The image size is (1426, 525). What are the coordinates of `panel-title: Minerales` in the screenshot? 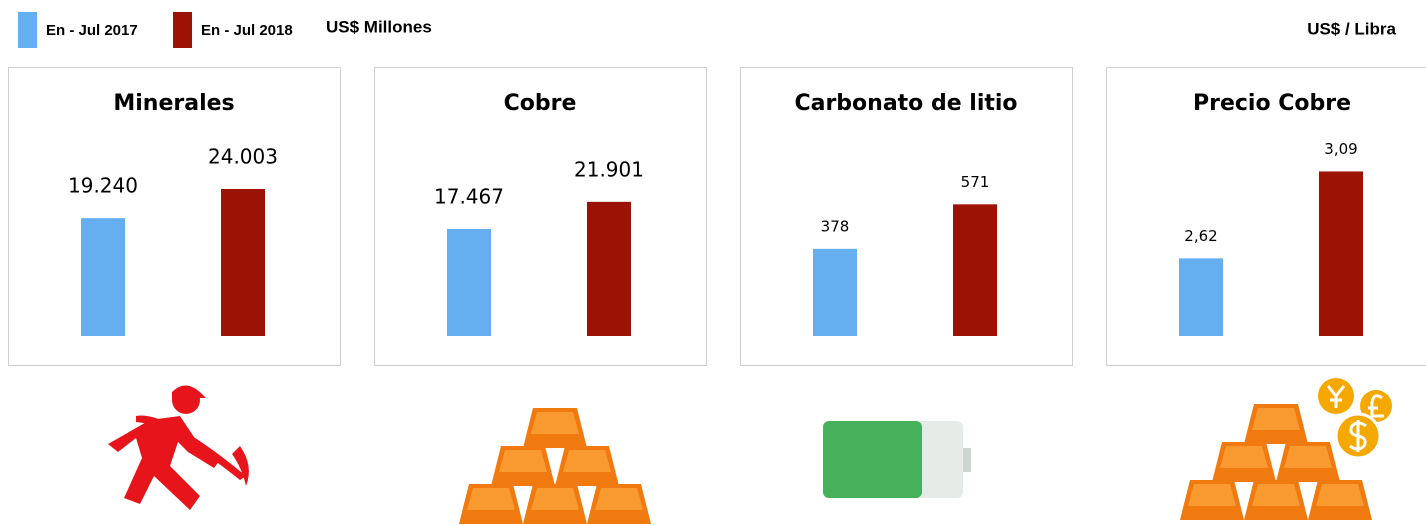 It's located at (173, 103).